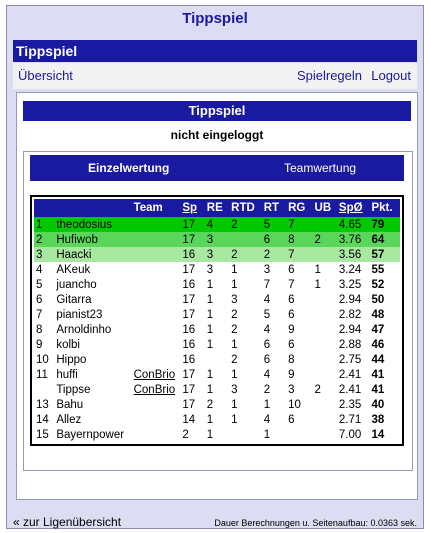 The image size is (431, 533). Describe the element at coordinates (378, 239) in the screenshot. I see `points-cell: 64` at that location.